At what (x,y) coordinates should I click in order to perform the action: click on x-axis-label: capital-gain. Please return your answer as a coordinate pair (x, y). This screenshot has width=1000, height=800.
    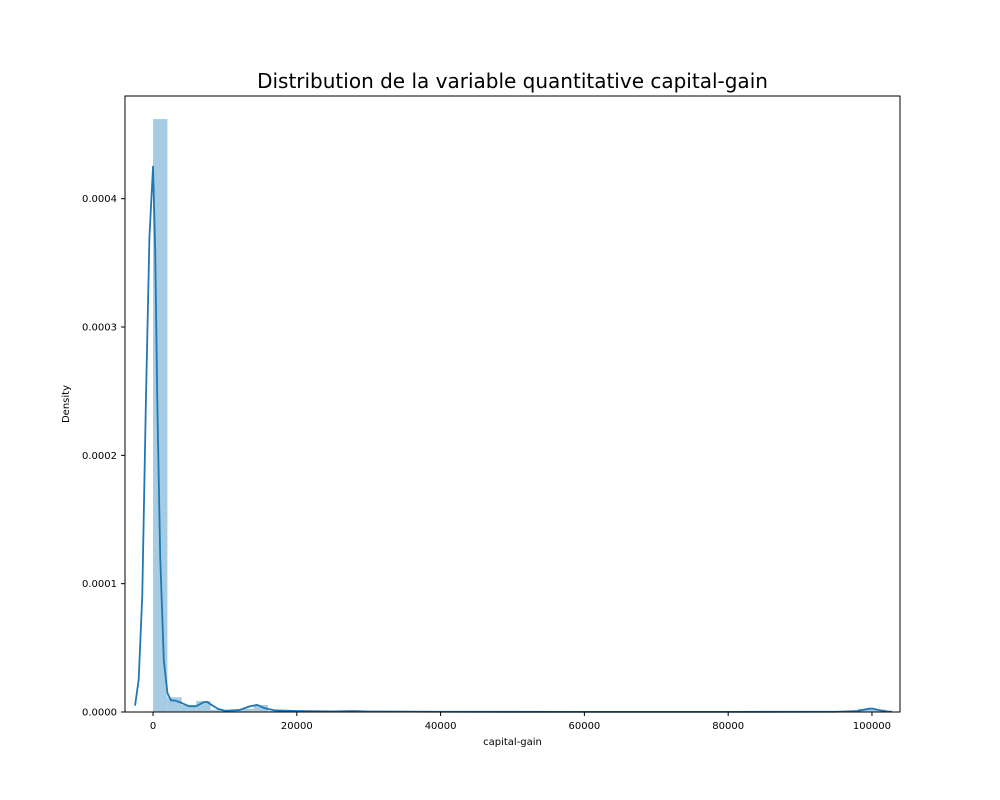
    Looking at the image, I should click on (512, 742).